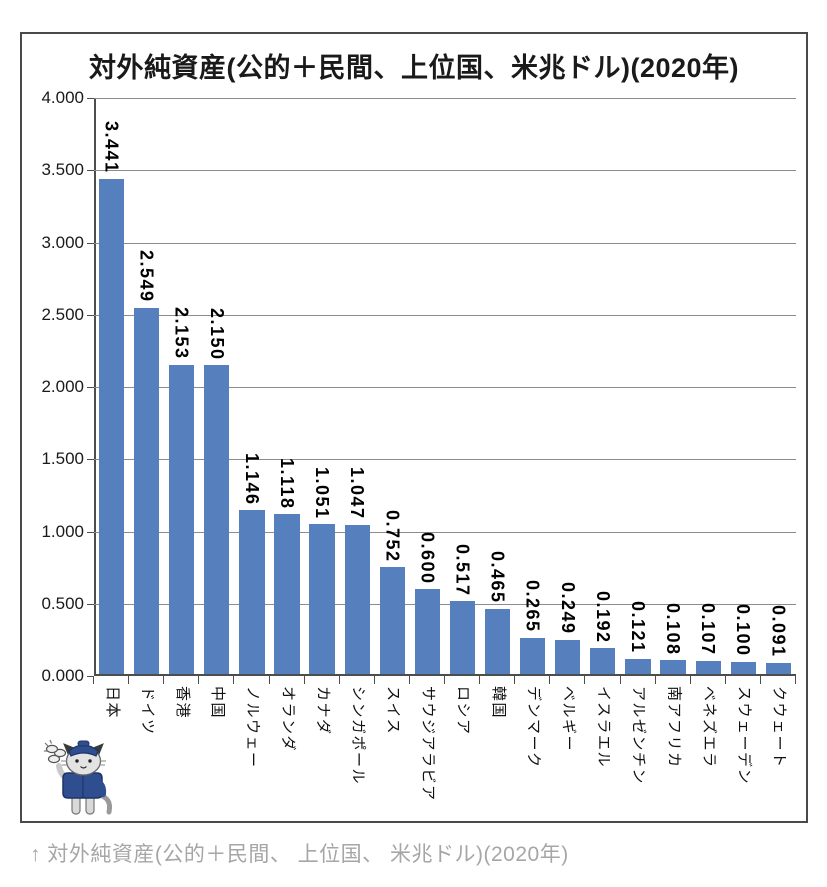 The height and width of the screenshot is (887, 827). What do you see at coordinates (251, 748) in the screenshot?
I see `x-label-cell: ノルウェー` at bounding box center [251, 748].